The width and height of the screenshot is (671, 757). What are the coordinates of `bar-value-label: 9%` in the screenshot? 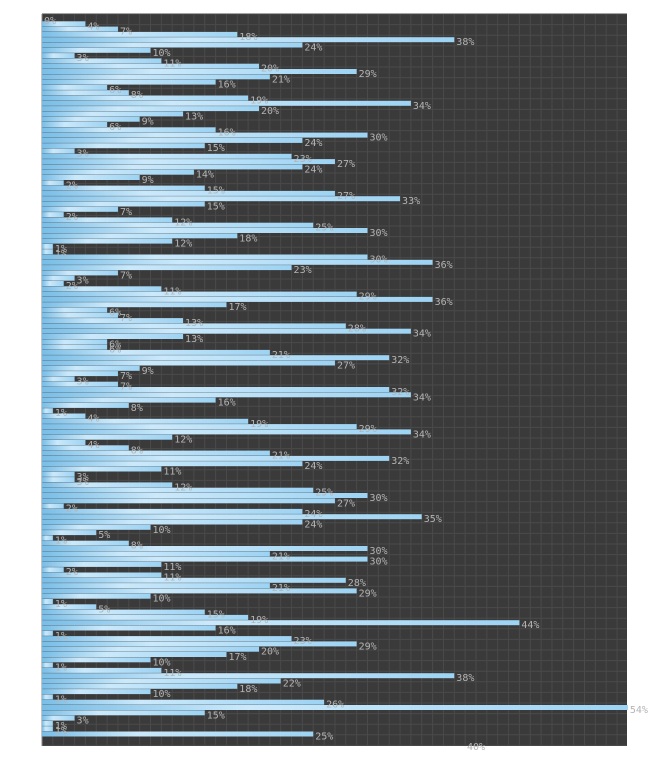 It's located at (148, 180).